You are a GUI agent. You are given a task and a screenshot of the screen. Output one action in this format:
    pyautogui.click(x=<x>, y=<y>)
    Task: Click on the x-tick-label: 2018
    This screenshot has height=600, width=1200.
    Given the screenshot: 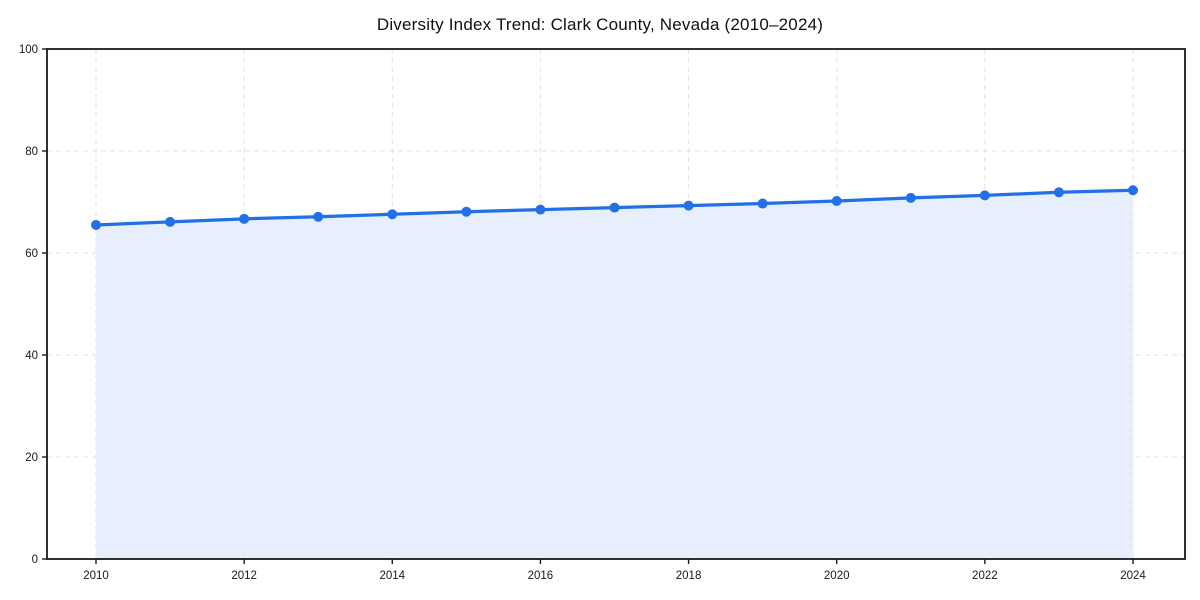 What is the action you would take?
    pyautogui.click(x=689, y=576)
    